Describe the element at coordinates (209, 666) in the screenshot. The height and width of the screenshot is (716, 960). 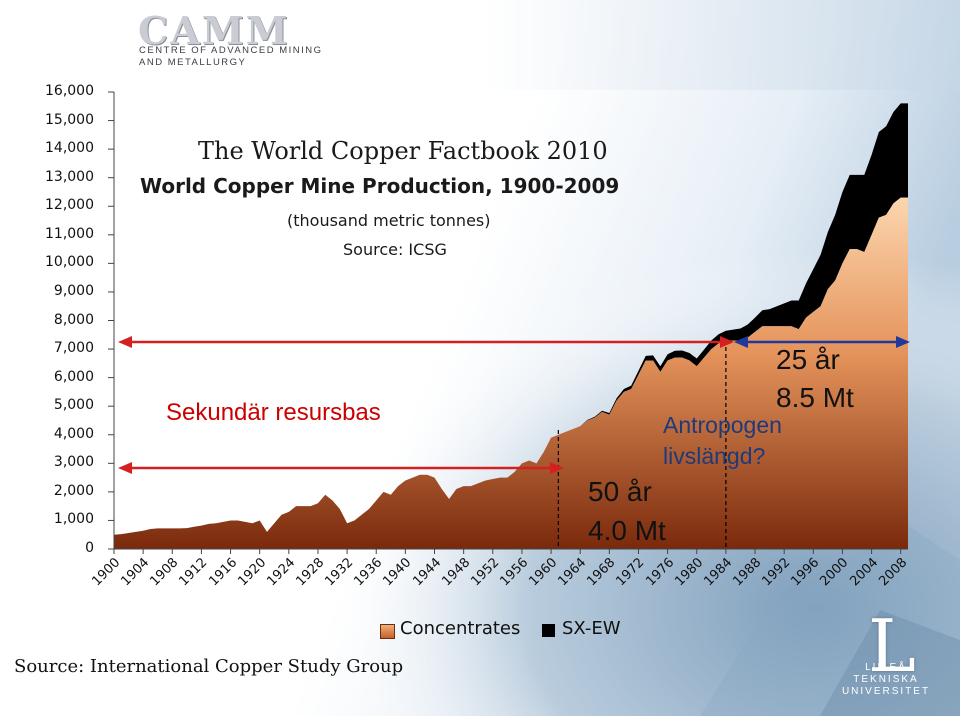
I see `footer-source: Source: International Copper Study Group` at that location.